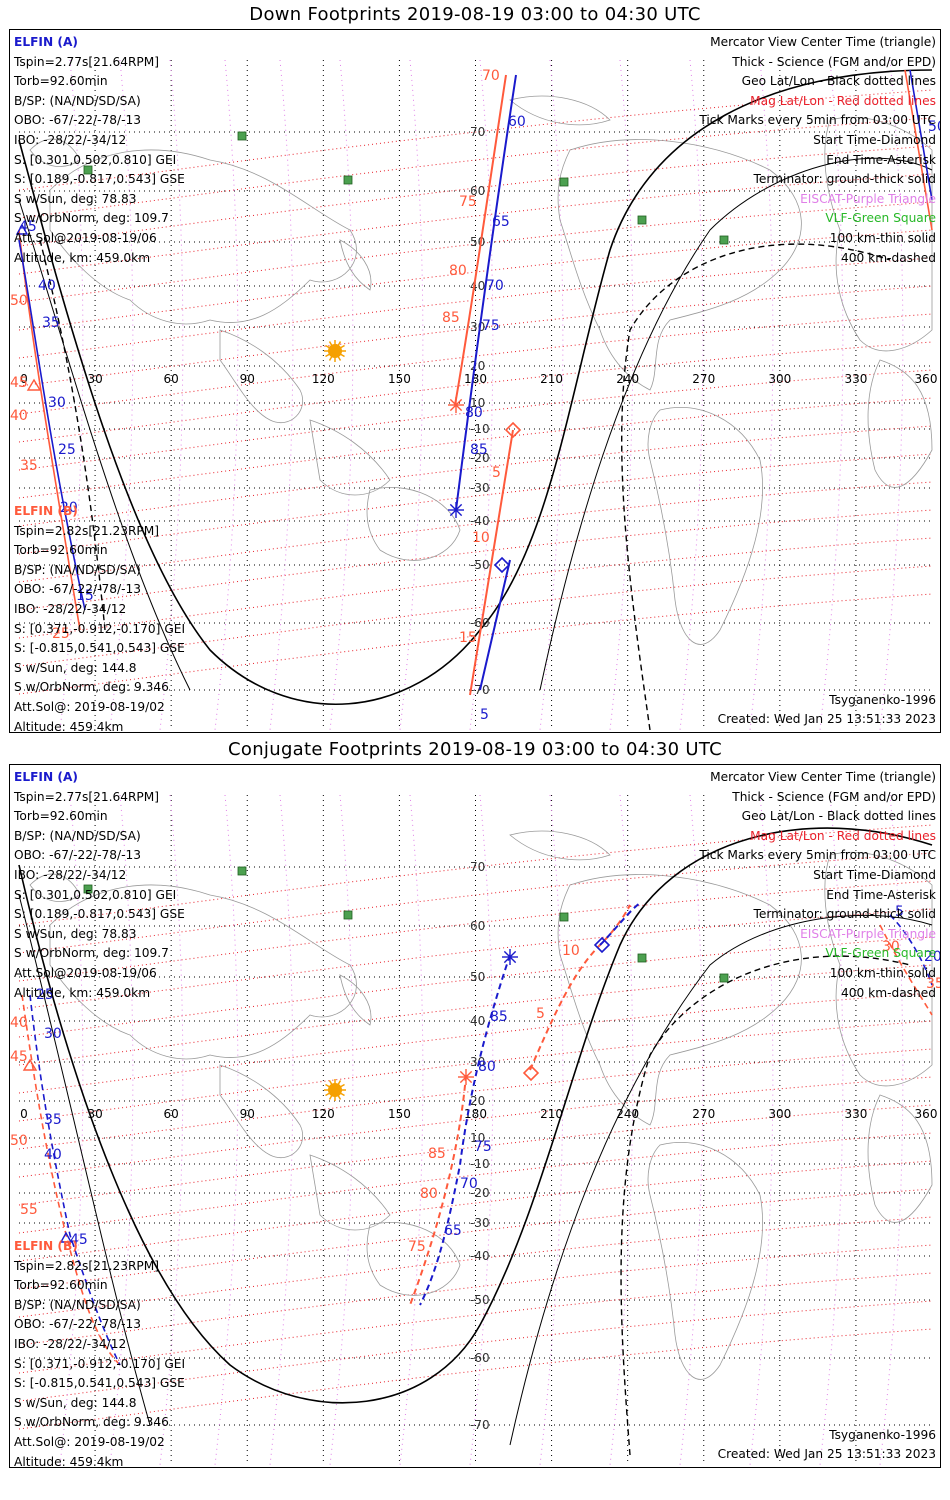  What do you see at coordinates (348, 915) in the screenshot?
I see `vlf-square` at bounding box center [348, 915].